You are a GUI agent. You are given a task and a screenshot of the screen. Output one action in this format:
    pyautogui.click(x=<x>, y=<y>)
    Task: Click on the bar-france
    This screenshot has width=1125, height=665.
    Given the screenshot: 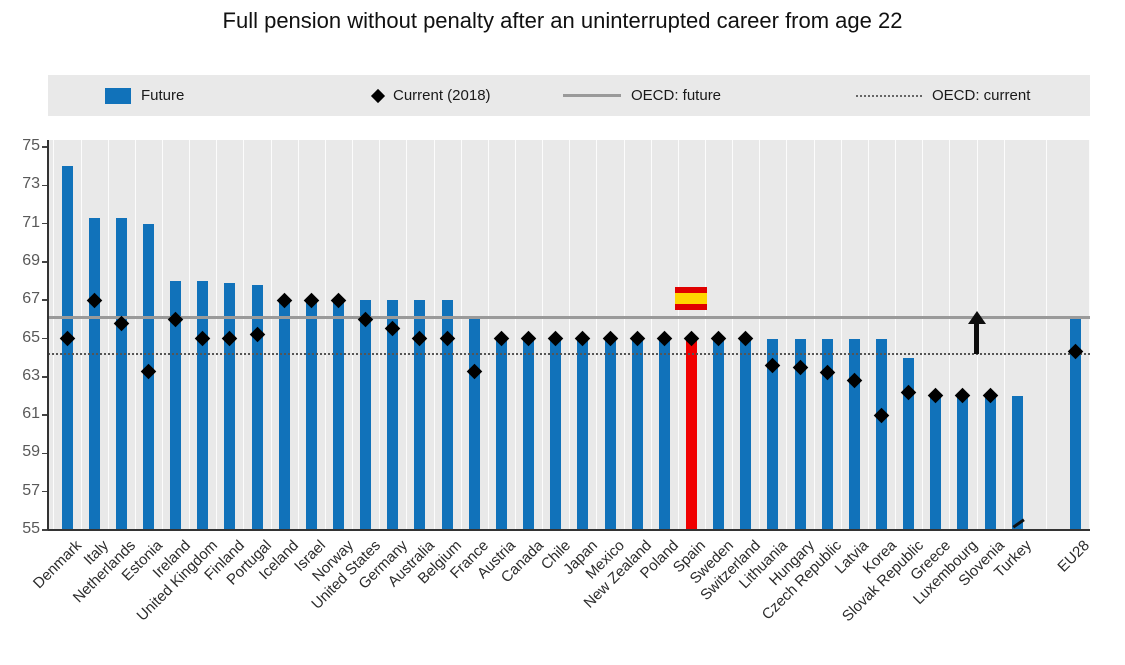 What is the action you would take?
    pyautogui.click(x=474, y=424)
    